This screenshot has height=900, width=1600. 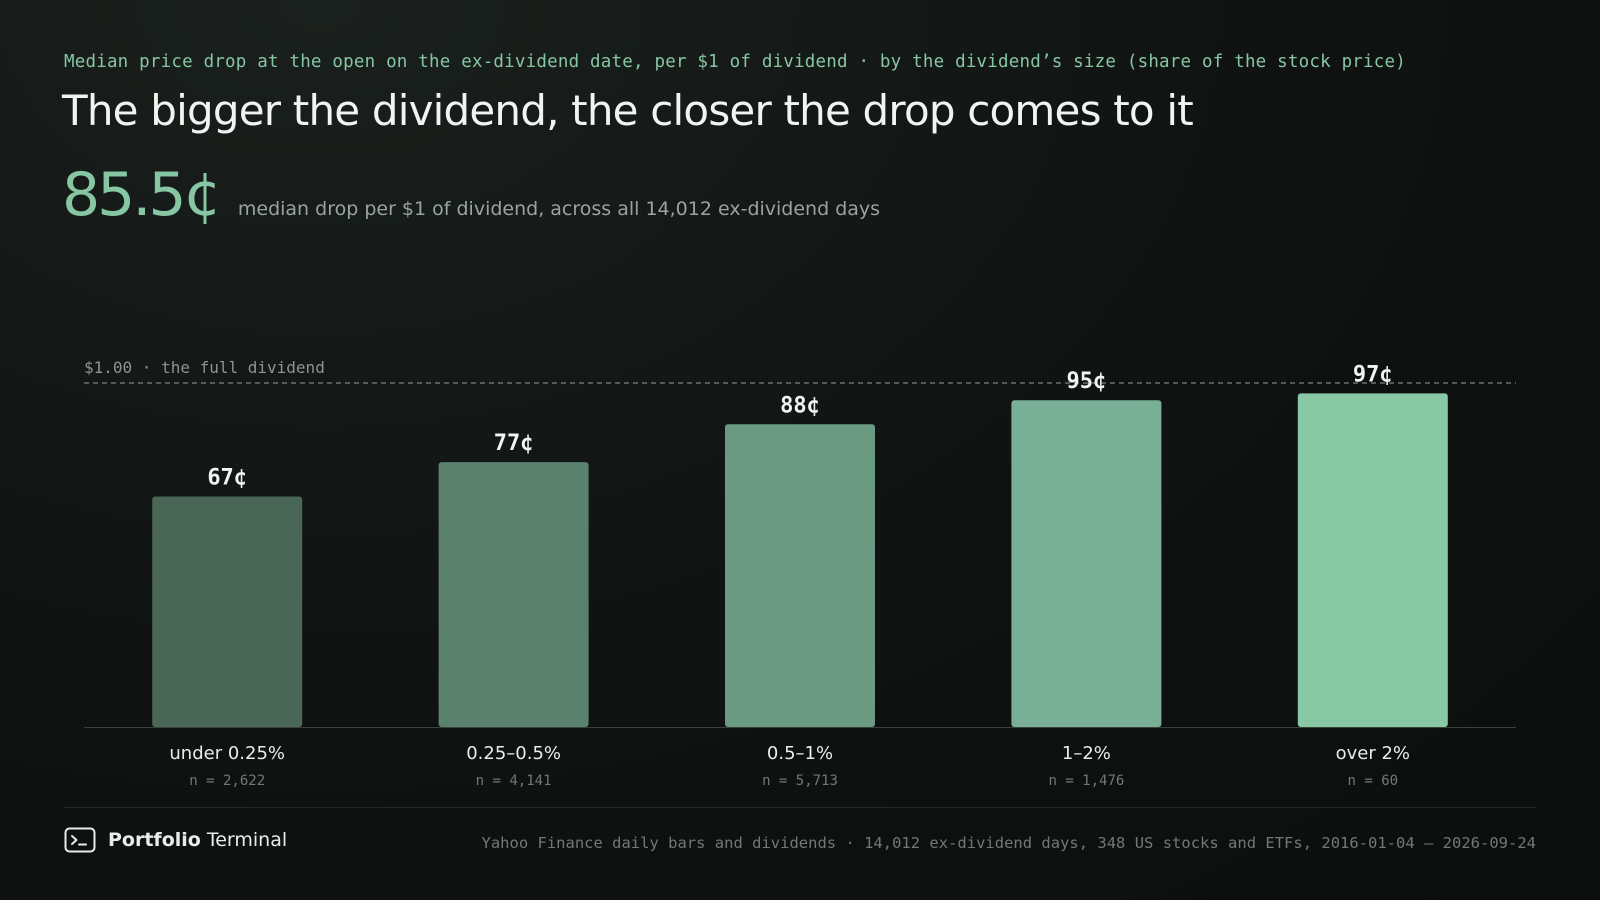 I want to click on count-label: n = 60, so click(x=1373, y=781).